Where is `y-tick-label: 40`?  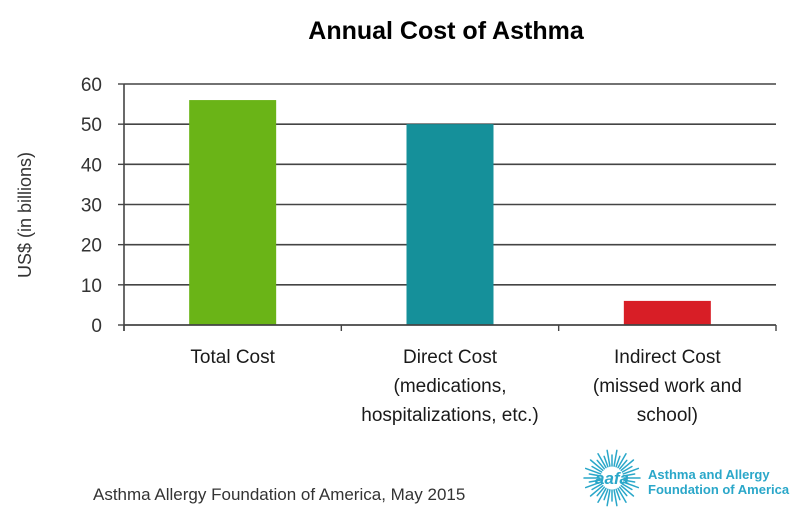
y-tick-label: 40 is located at coordinates (91, 165).